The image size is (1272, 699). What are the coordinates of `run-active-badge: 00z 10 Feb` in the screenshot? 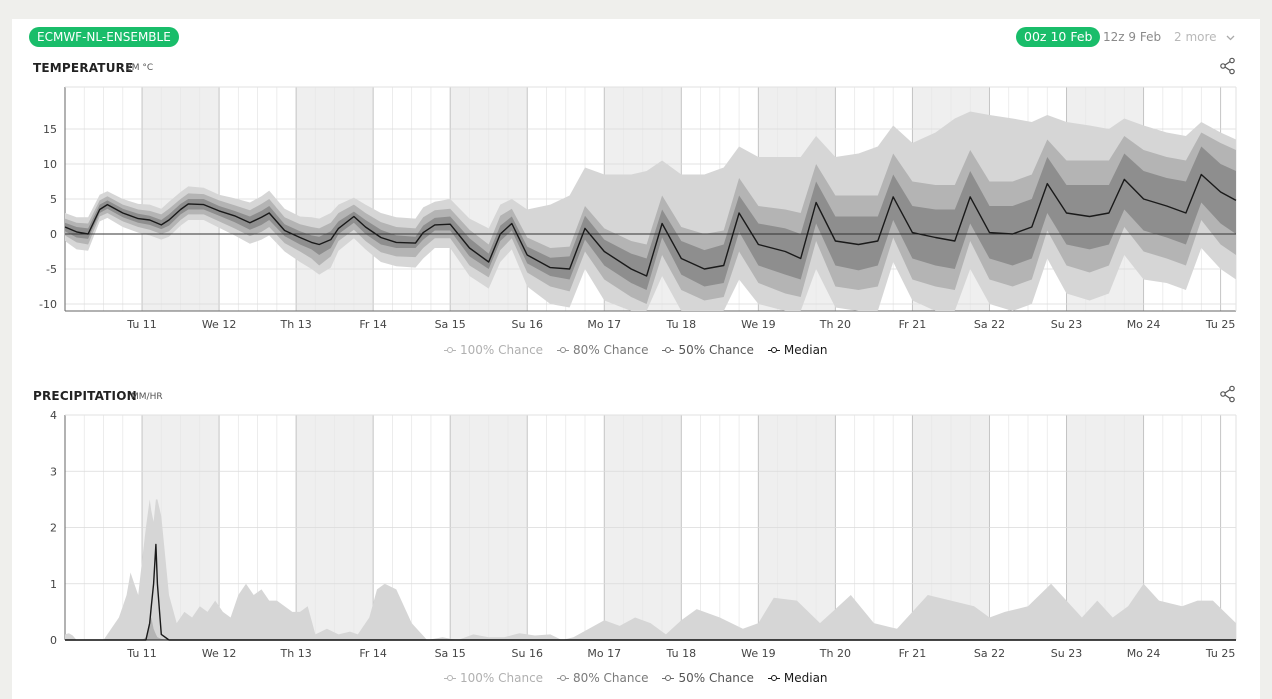 It's located at (1058, 37).